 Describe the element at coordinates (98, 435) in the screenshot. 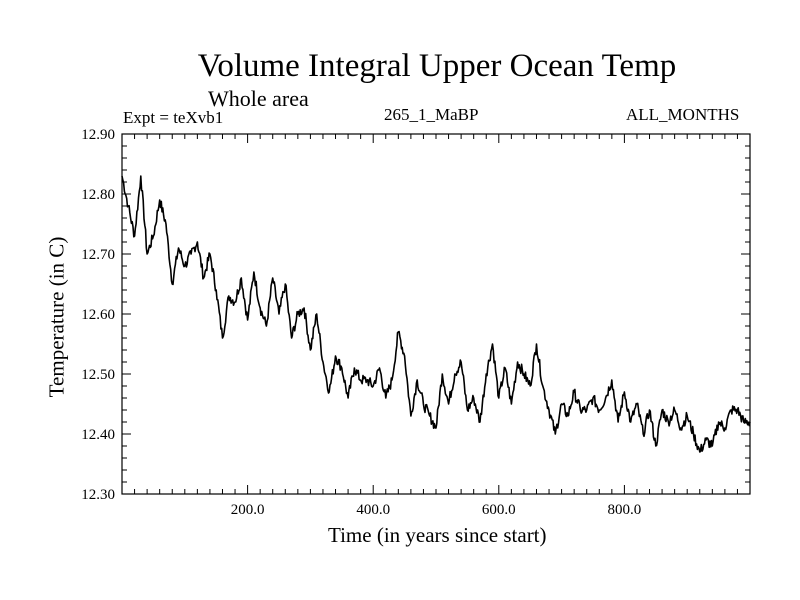

I see `y-tick-label: 12.40` at that location.